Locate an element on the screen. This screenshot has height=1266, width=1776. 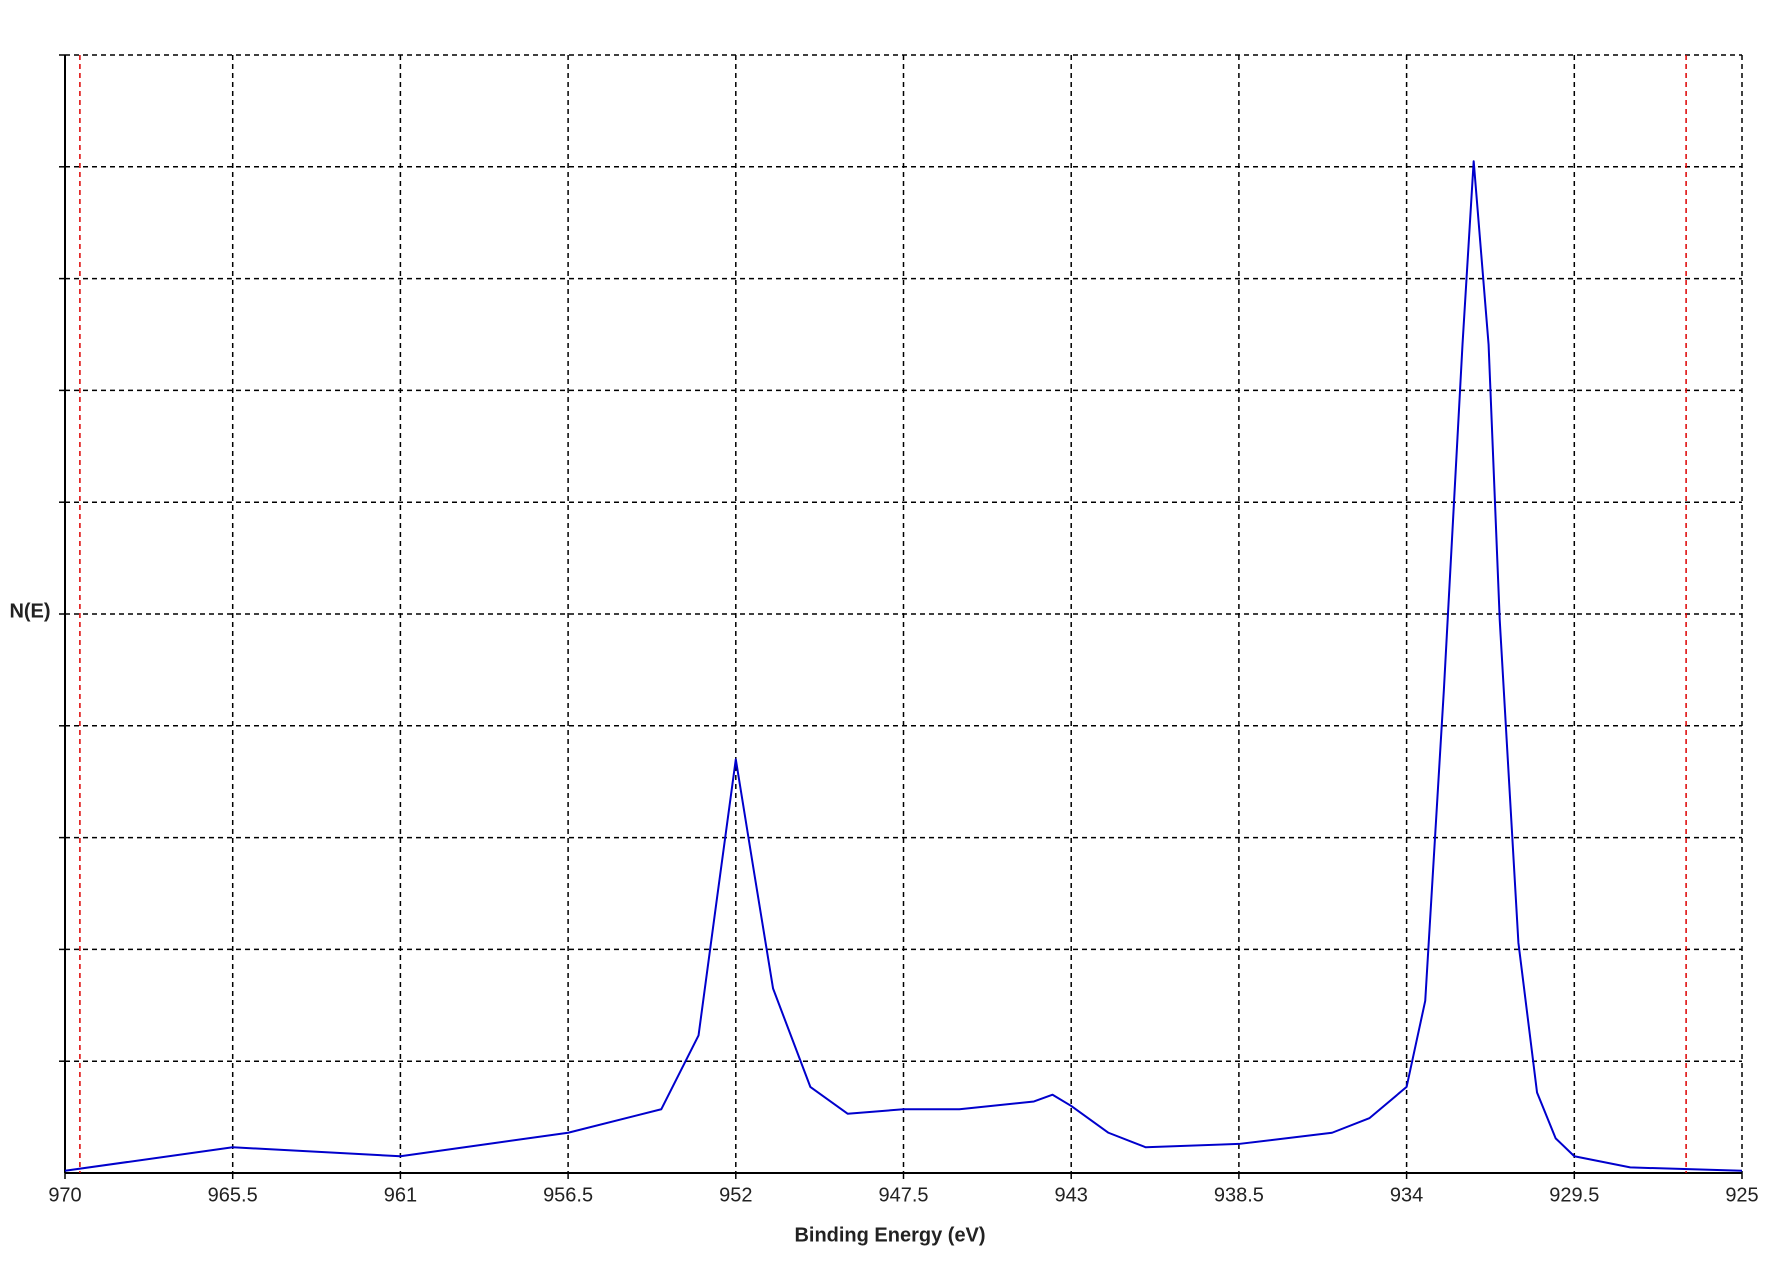
x-tick-label: 929.5 is located at coordinates (1574, 1195).